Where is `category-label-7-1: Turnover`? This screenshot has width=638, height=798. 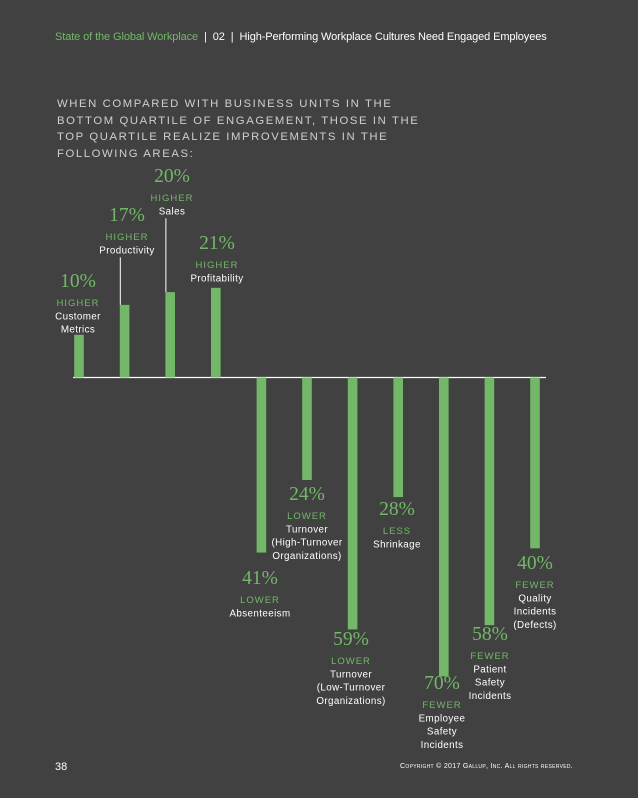 category-label-7-1: Turnover is located at coordinates (351, 674).